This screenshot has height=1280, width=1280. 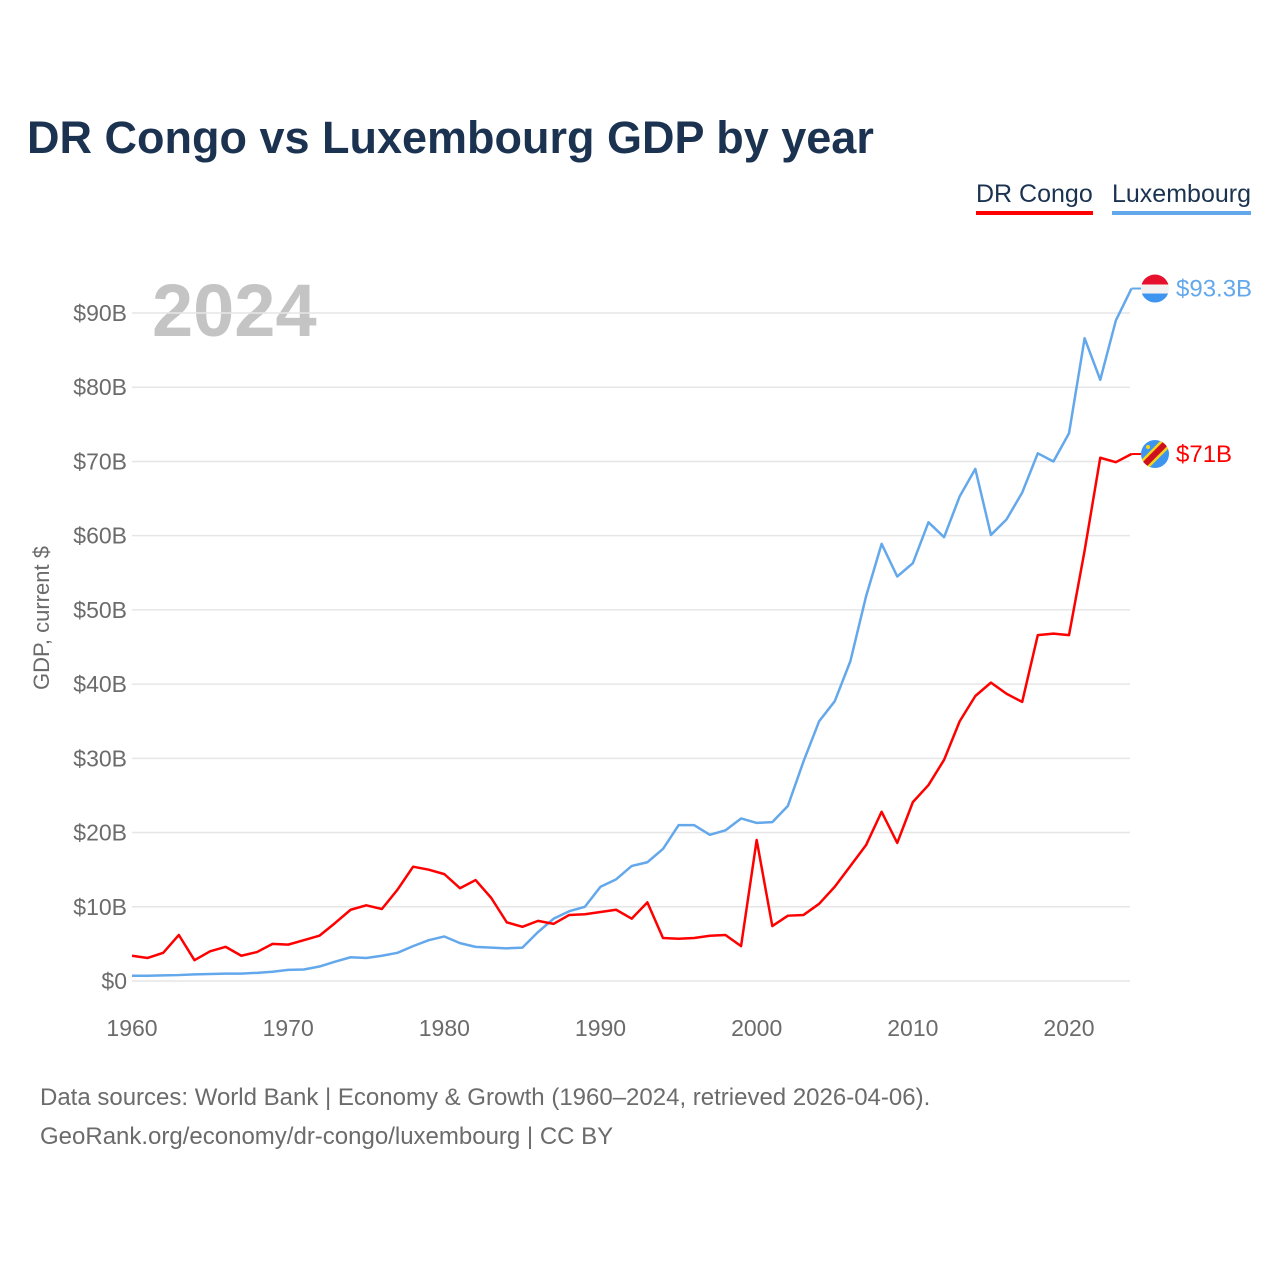 What do you see at coordinates (600, 1028) in the screenshot?
I see `x-tick-label: 1990` at bounding box center [600, 1028].